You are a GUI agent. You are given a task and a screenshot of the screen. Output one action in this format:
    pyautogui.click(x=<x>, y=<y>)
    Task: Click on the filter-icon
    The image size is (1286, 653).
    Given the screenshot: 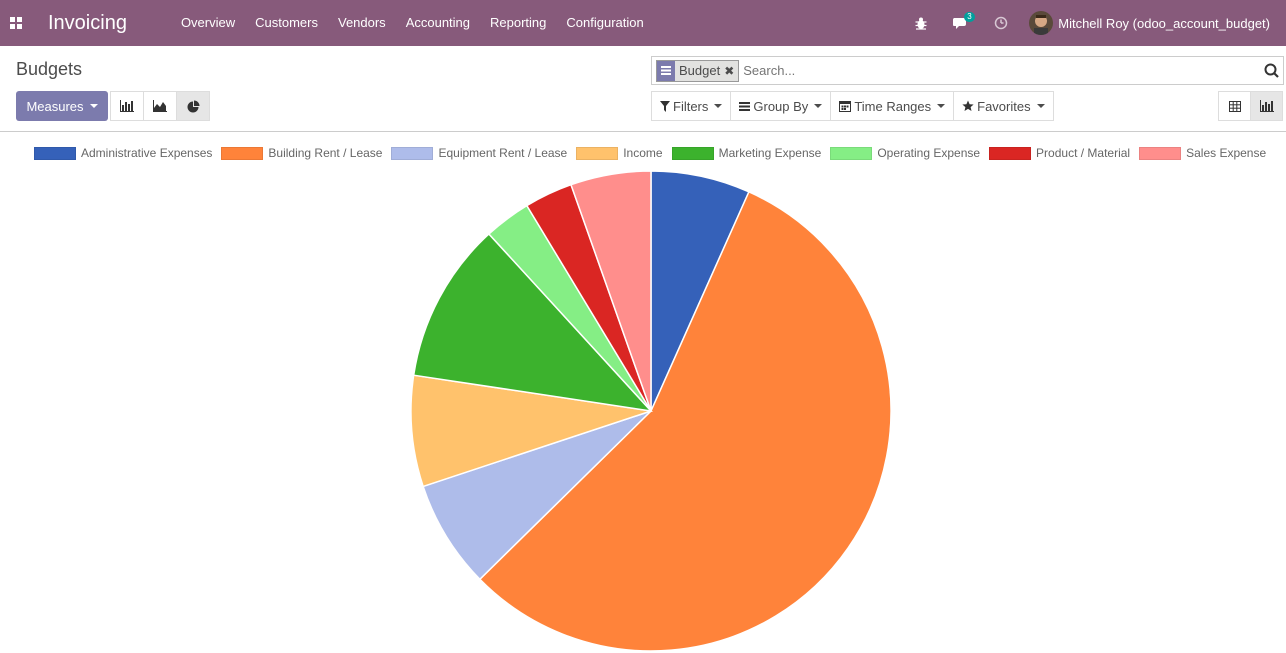 What is the action you would take?
    pyautogui.click(x=665, y=106)
    